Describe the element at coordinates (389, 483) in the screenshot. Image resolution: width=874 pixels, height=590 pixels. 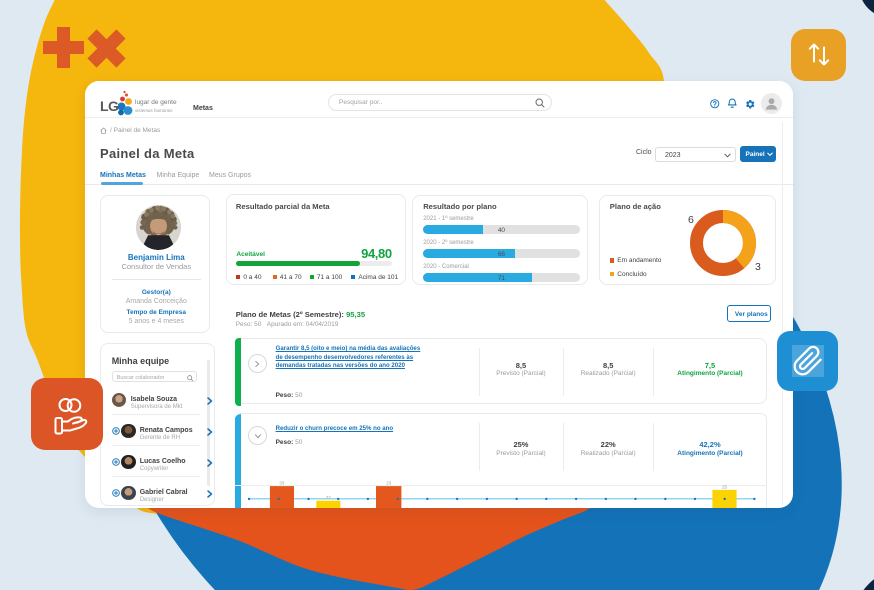
I see `svg-text: 23` at that location.